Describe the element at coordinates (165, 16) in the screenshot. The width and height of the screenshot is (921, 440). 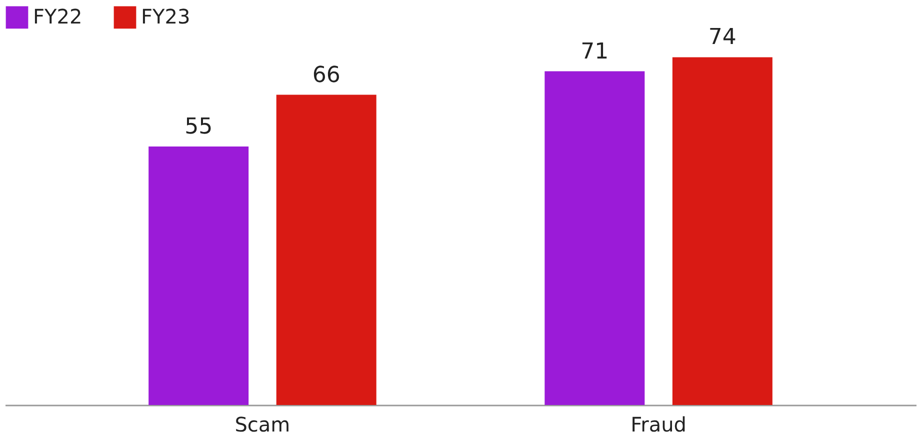
I see `legend-label: FY23` at that location.